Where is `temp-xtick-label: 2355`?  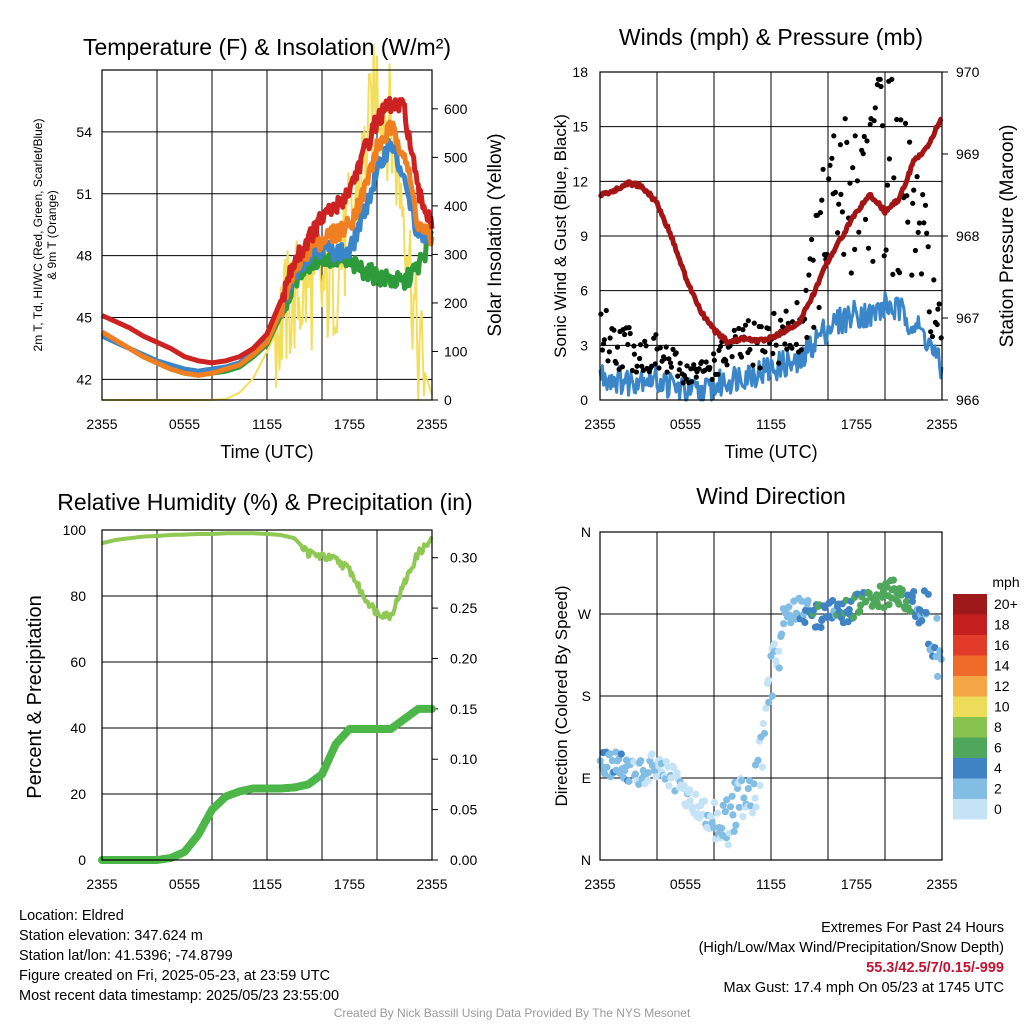
temp-xtick-label: 2355 is located at coordinates (101, 424).